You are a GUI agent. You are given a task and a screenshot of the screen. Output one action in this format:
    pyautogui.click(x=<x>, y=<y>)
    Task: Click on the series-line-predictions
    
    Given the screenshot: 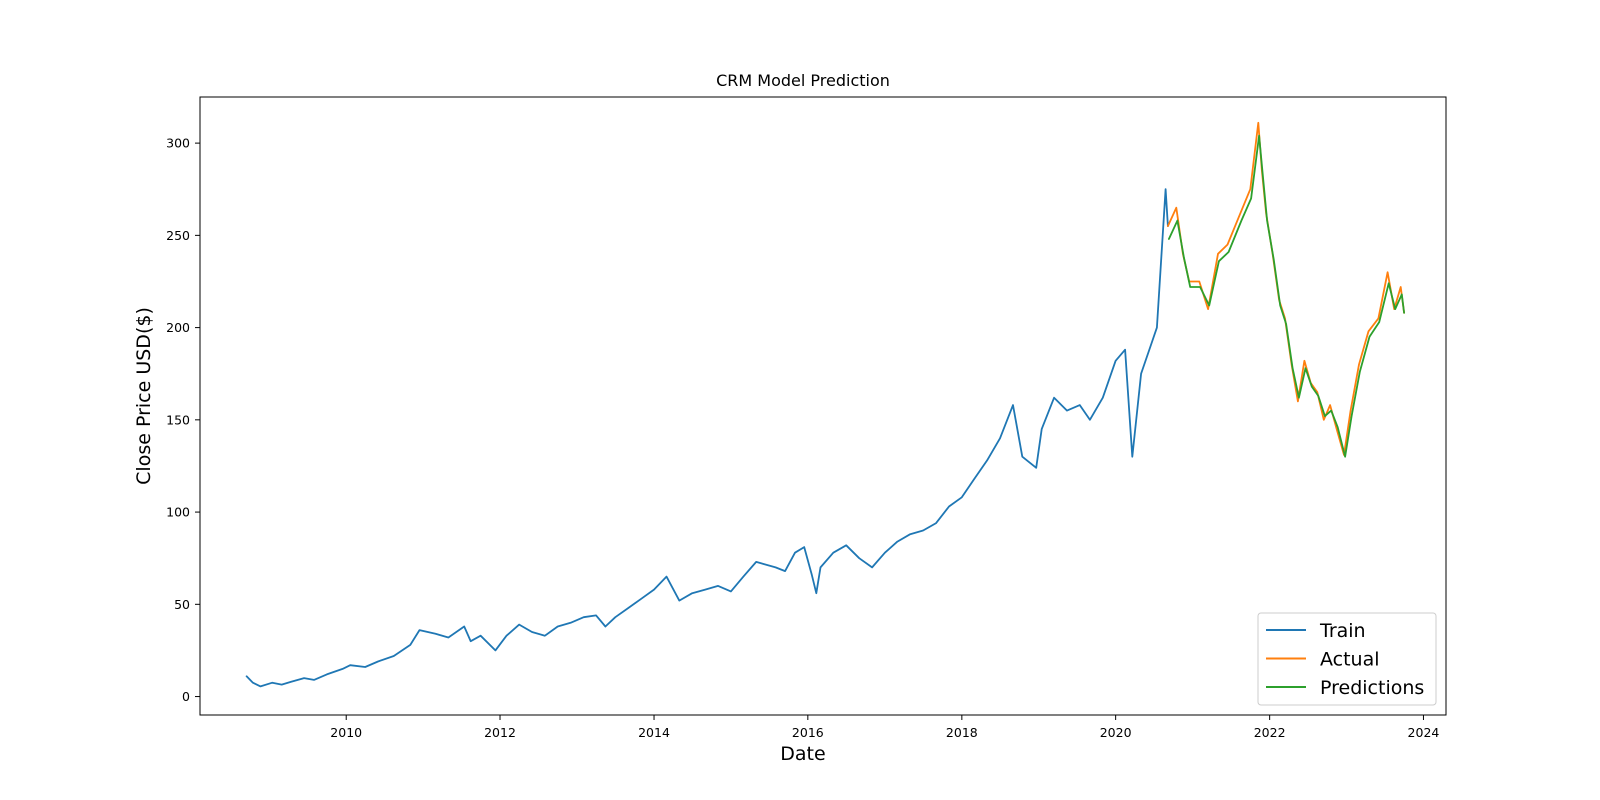 What is the action you would take?
    pyautogui.click(x=1286, y=296)
    